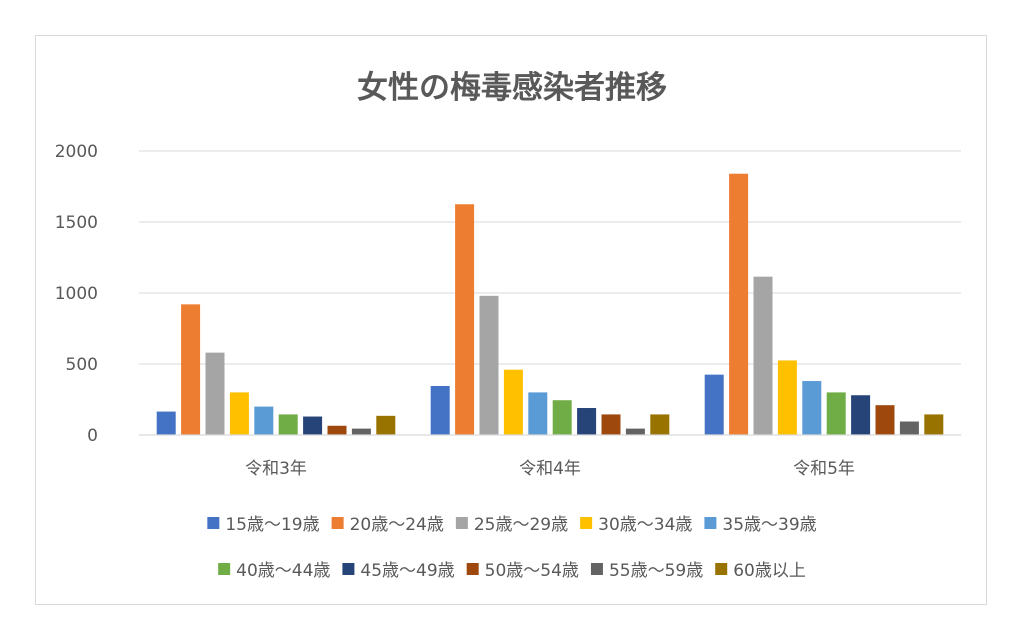  I want to click on legend-item: 40歳～44歳, so click(274, 571).